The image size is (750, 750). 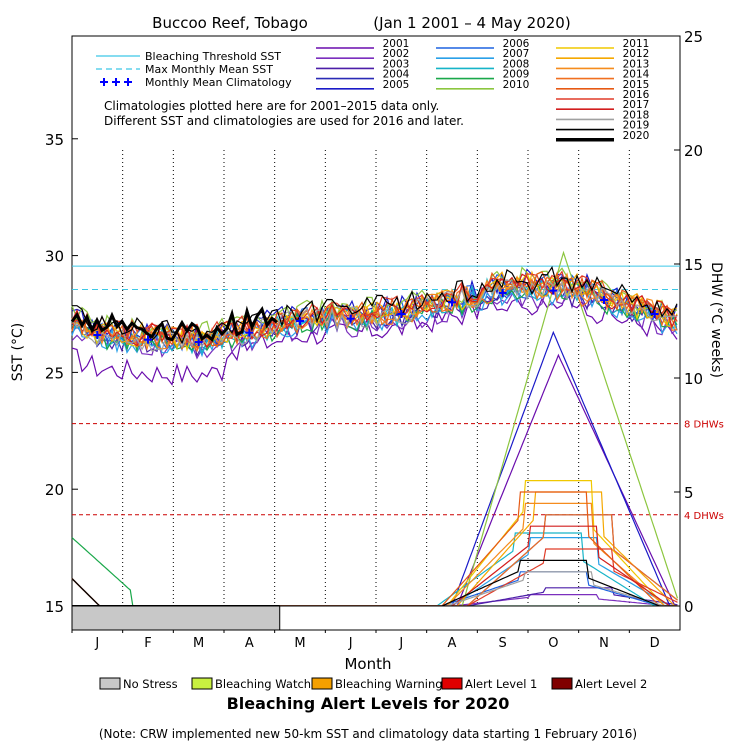 I want to click on alert-bar-segment, so click(x=176, y=618).